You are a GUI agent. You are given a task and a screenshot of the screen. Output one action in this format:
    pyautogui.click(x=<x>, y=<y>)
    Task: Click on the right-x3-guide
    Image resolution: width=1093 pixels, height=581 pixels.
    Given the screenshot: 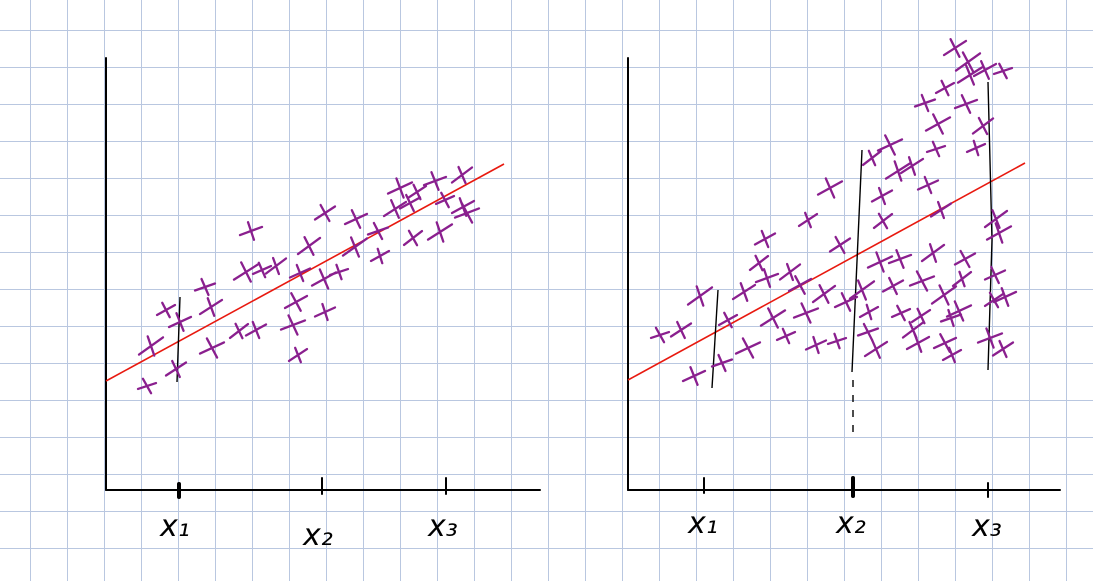 What is the action you would take?
    pyautogui.click(x=990, y=226)
    